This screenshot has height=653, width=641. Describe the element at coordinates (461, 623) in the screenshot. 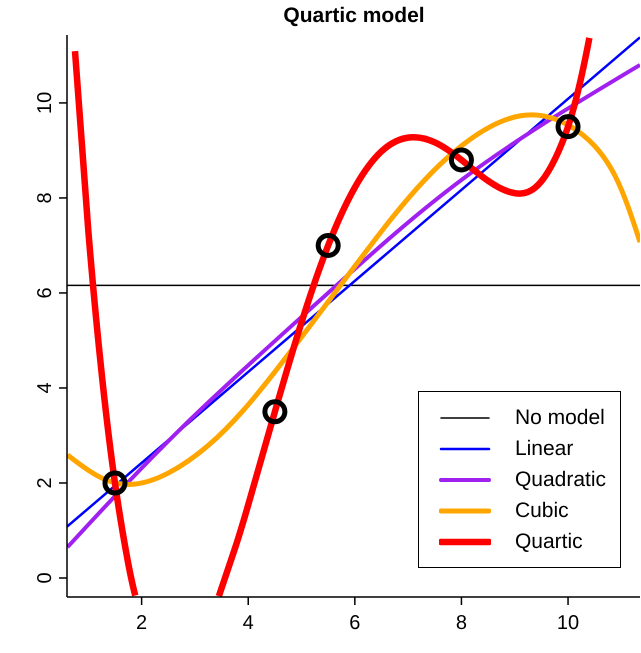

I see `x-tick-label: 8` at that location.